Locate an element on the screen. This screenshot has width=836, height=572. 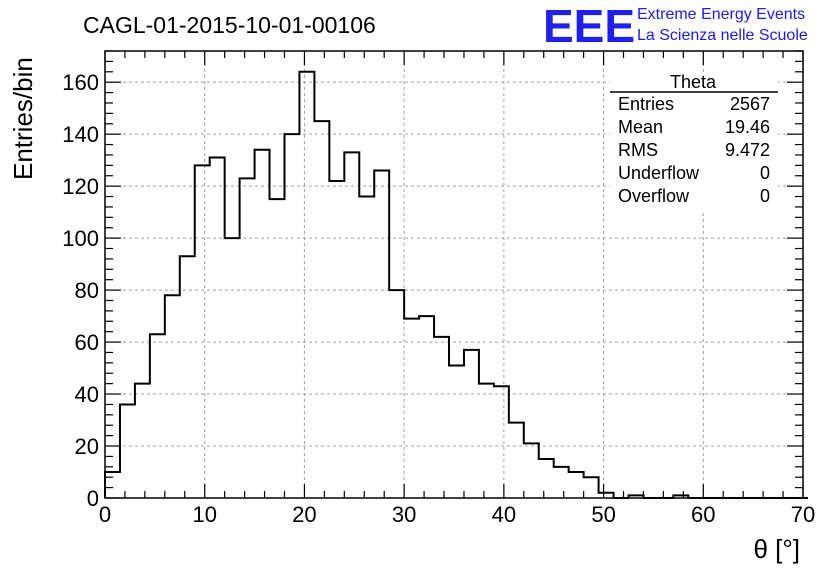
y-tick-label: 140 is located at coordinates (80, 134).